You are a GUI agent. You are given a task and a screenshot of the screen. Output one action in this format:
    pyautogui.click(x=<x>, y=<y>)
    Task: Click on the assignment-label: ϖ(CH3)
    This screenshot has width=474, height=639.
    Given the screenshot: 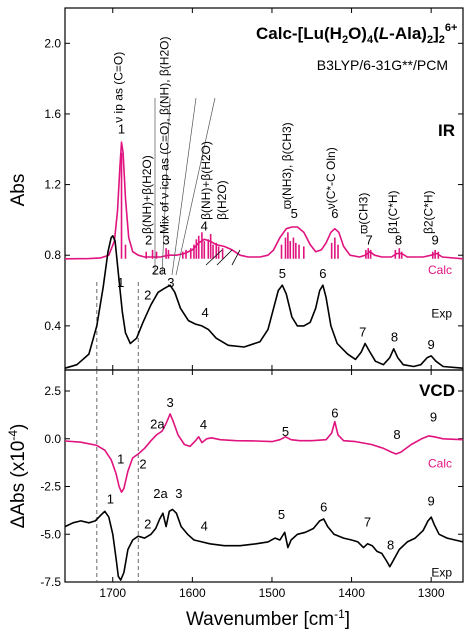 What is the action you would take?
    pyautogui.click(x=363, y=213)
    